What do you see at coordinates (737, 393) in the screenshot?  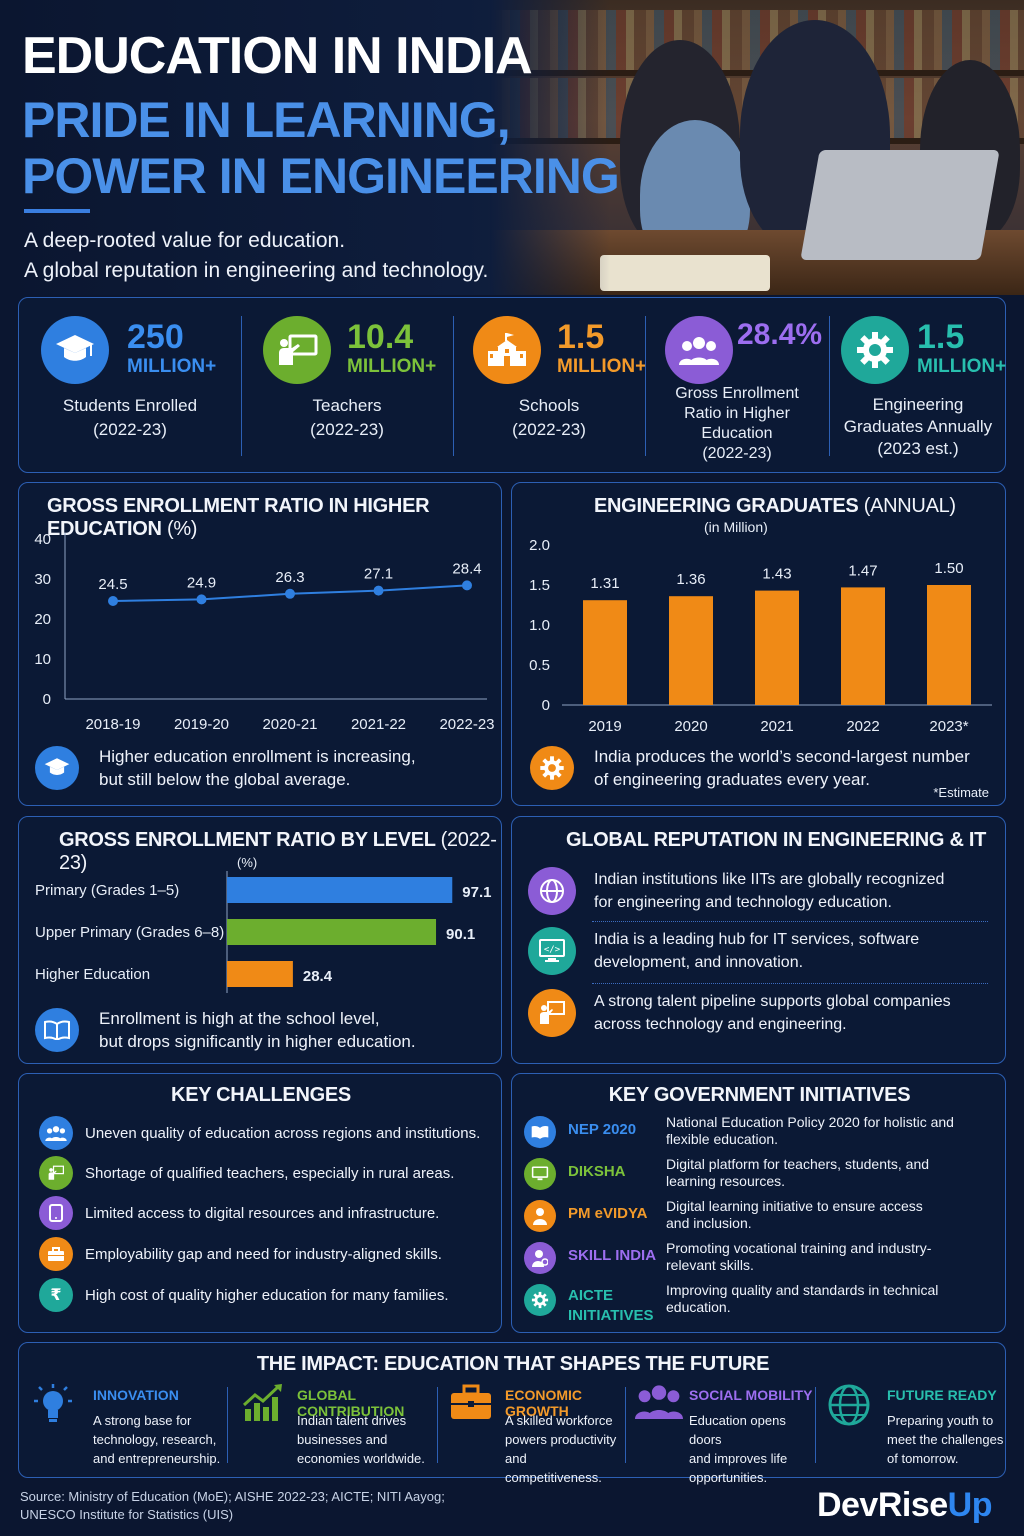 I see `stat-label-line: Gross Enrollment` at bounding box center [737, 393].